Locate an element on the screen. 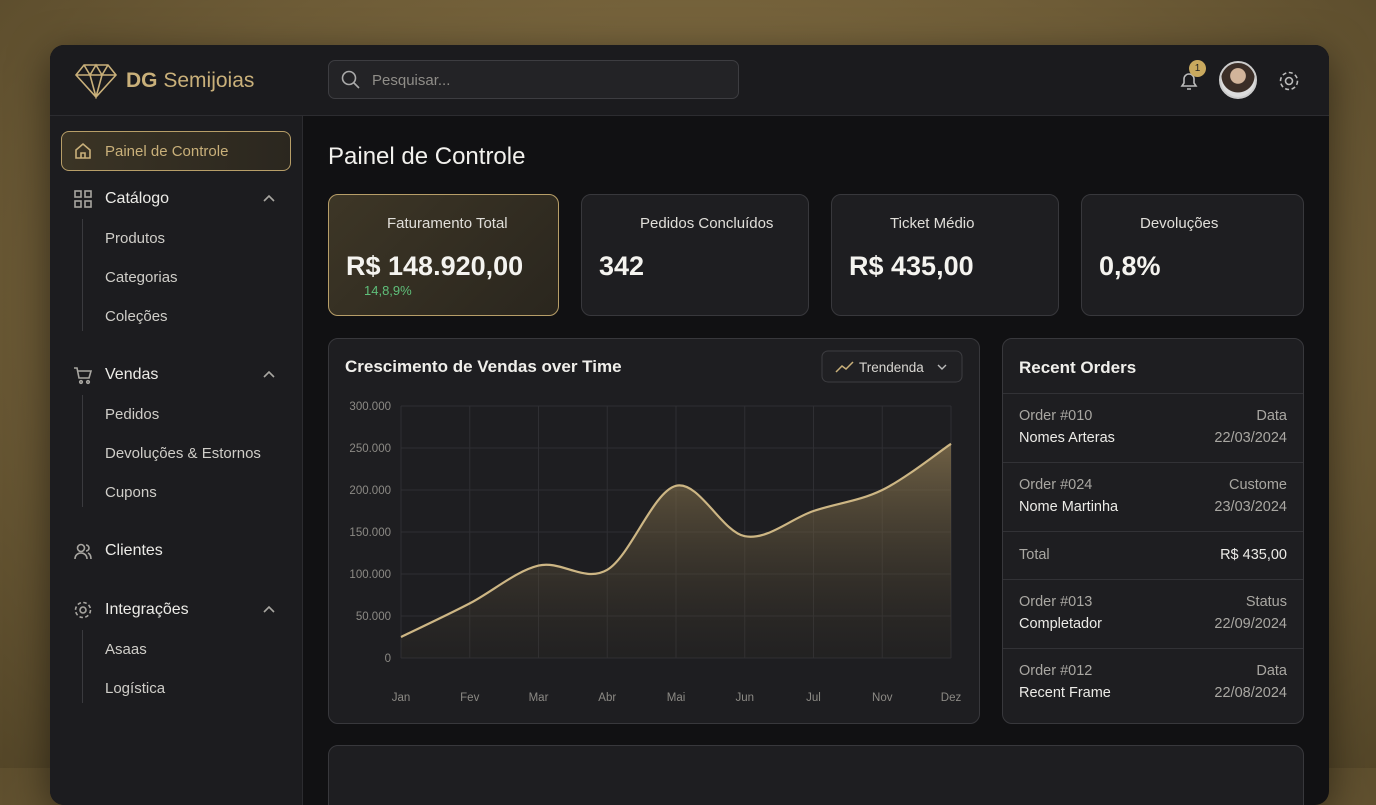 The image size is (1376, 805). kpi-card: Devoluções 0,8% is located at coordinates (1192, 255).